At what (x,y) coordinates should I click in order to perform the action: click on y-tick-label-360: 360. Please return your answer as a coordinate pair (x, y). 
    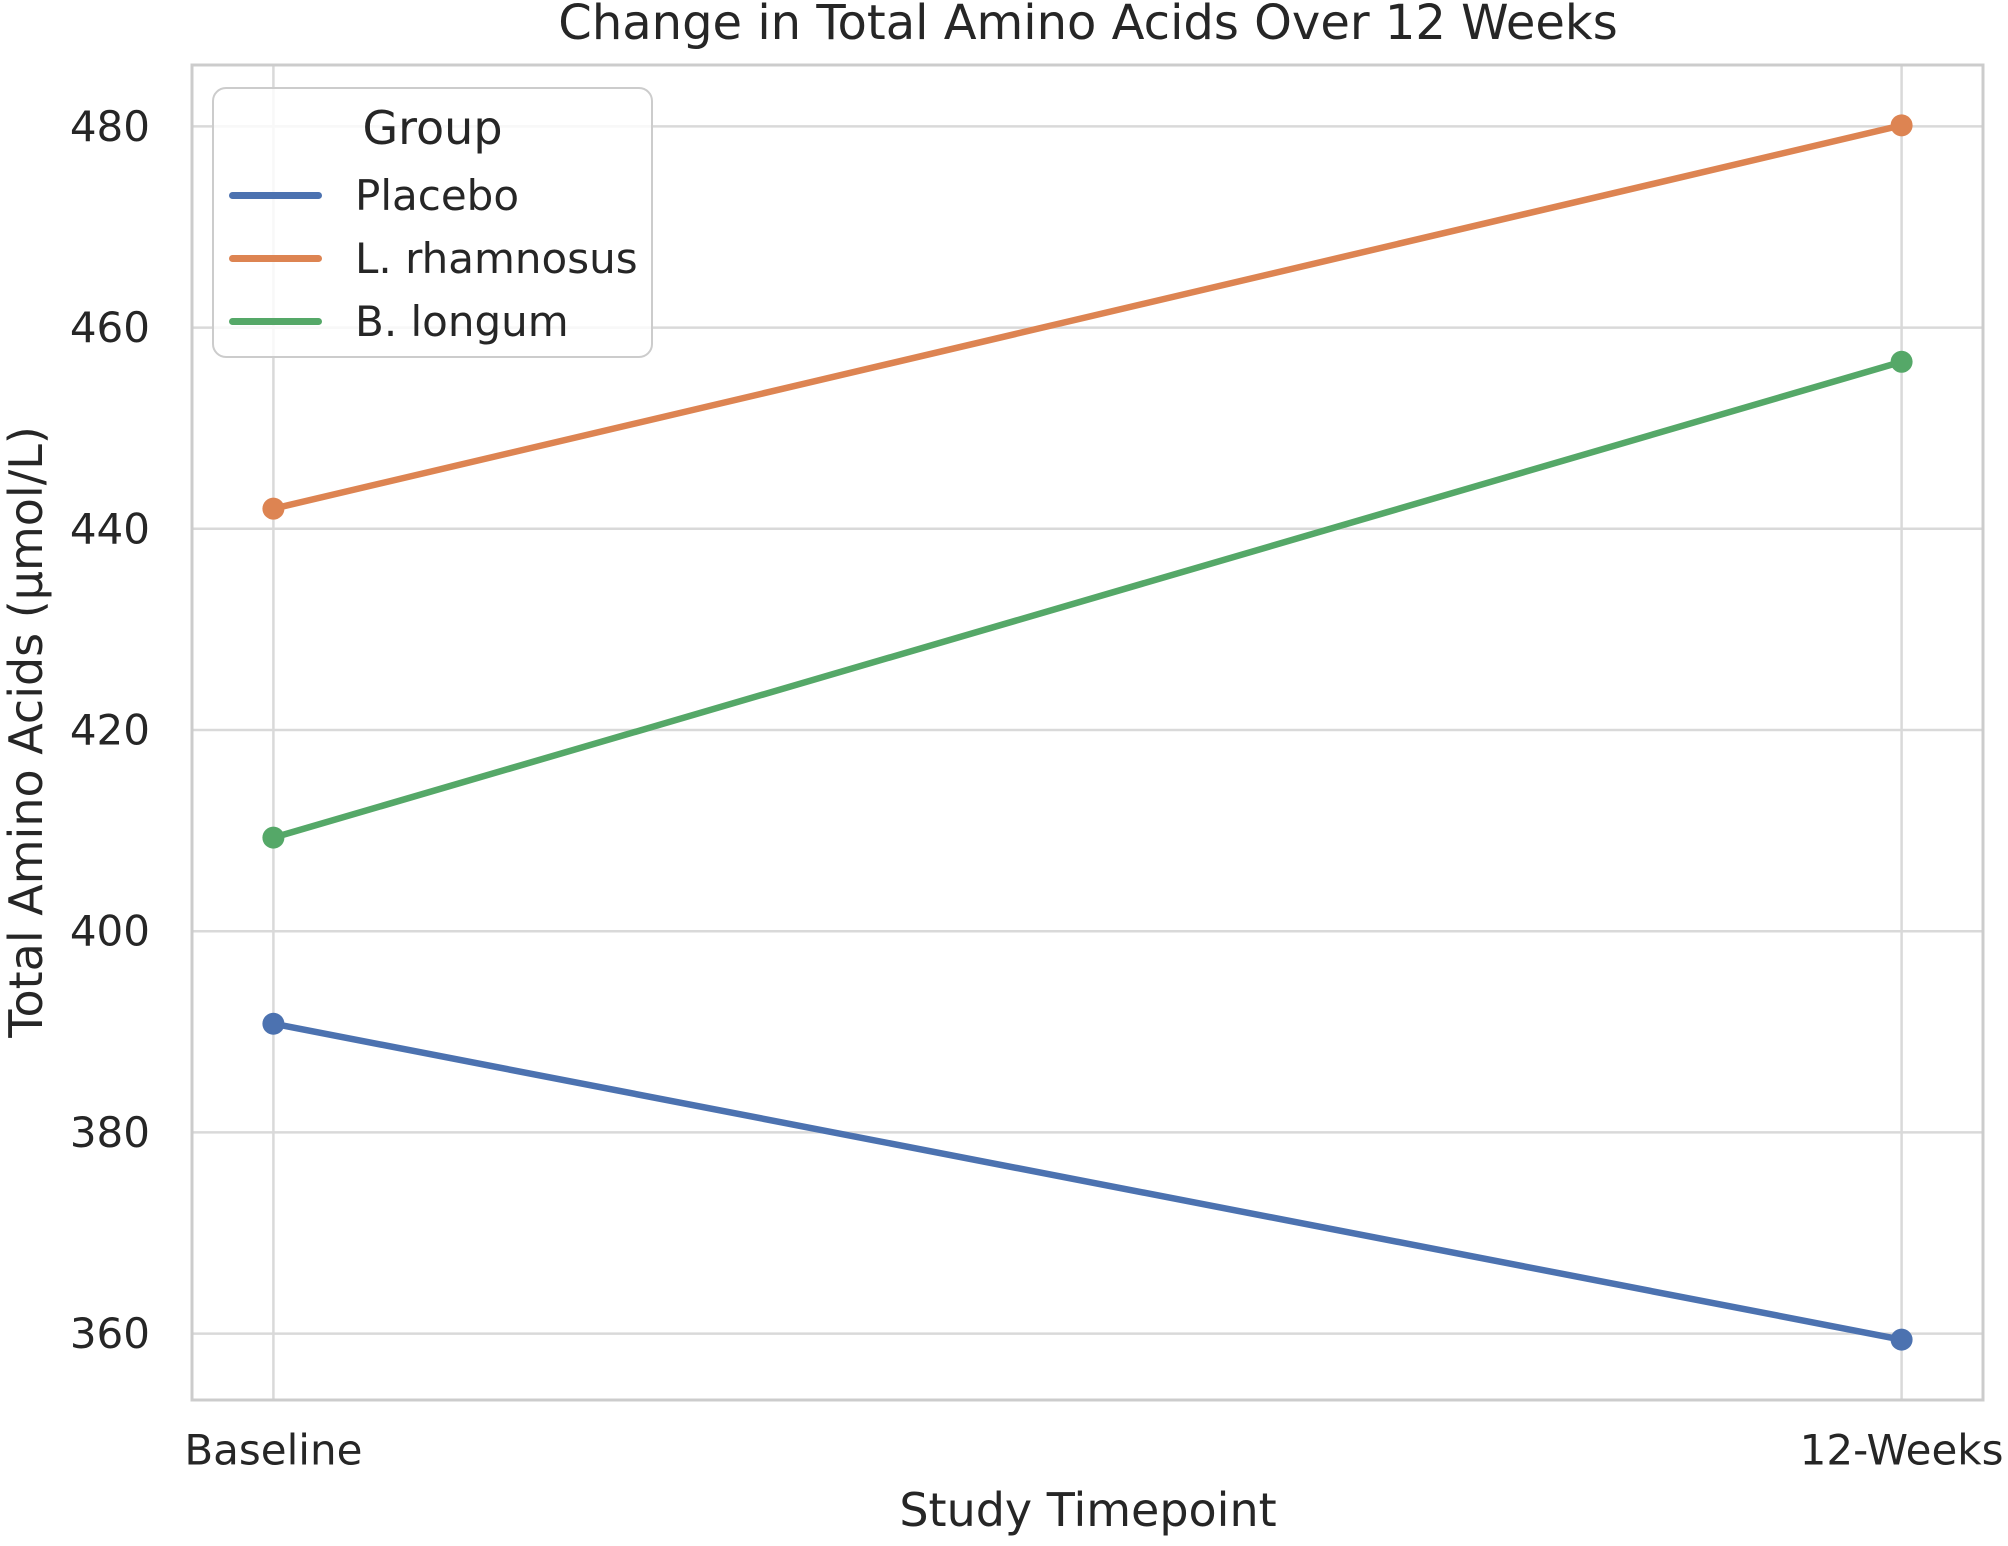
    Looking at the image, I should click on (110, 1333).